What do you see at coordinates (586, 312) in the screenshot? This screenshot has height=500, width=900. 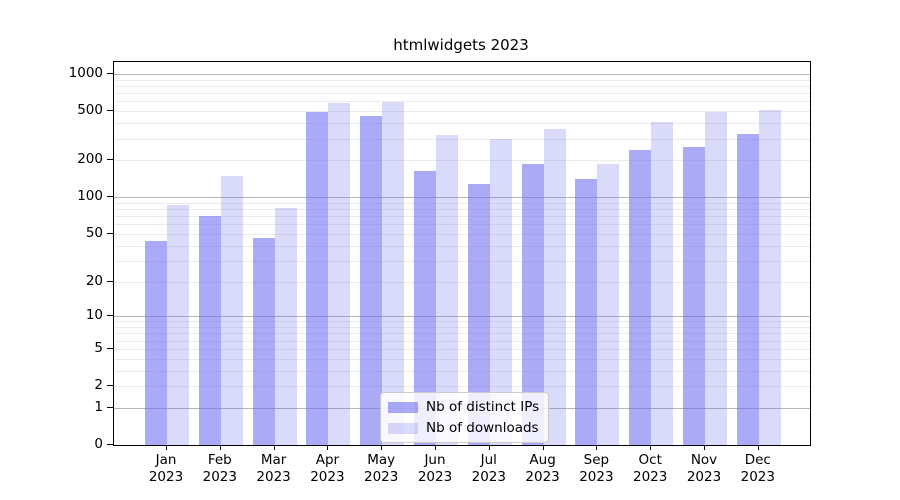 I see `bar-distinct-ips-sep` at bounding box center [586, 312].